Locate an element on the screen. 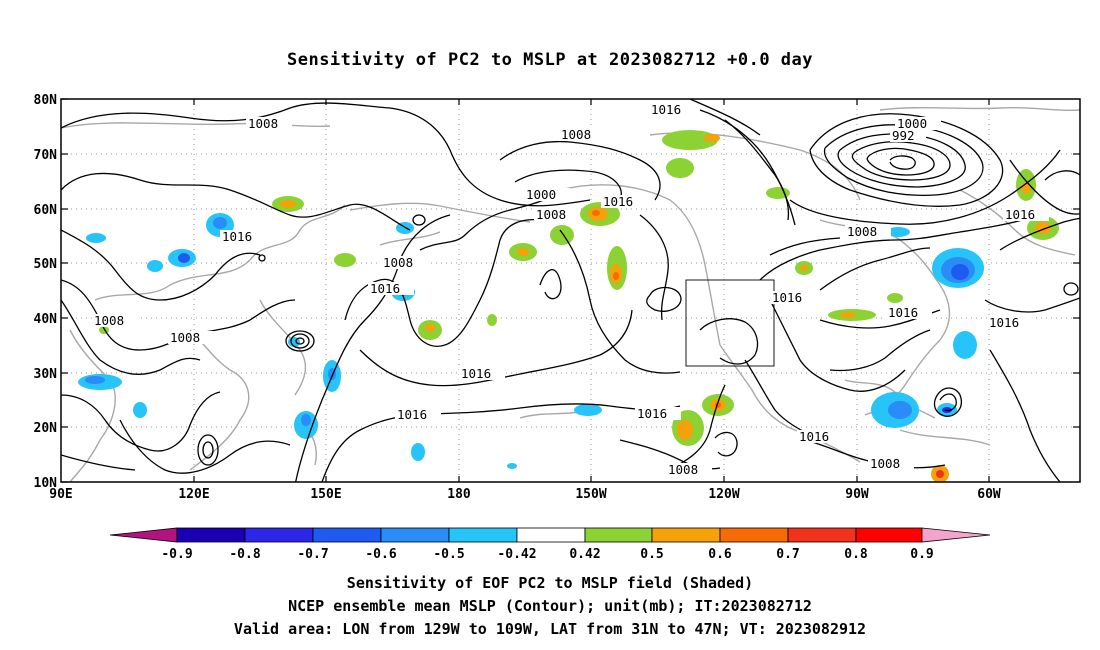 This screenshot has height=650, width=1100. colorbar-label: -0.9 is located at coordinates (176, 554).